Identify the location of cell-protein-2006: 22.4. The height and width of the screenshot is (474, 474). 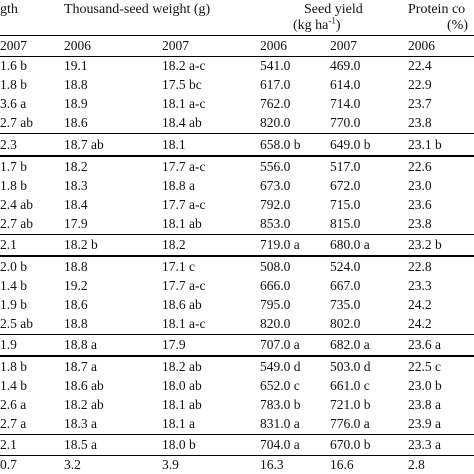
(420, 65).